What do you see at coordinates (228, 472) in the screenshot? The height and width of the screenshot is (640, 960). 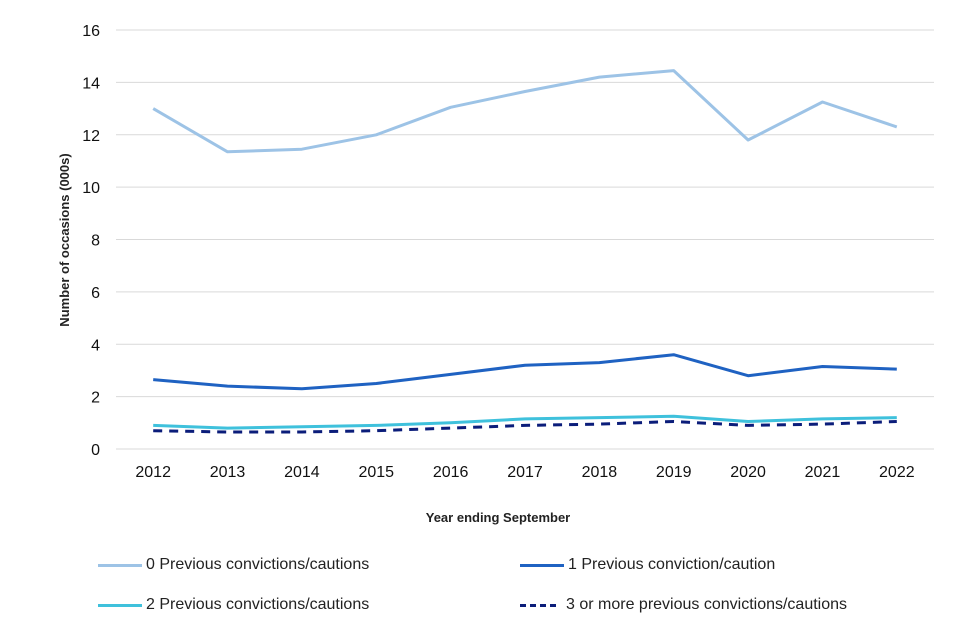 I see `x-tick-label: 2013` at bounding box center [228, 472].